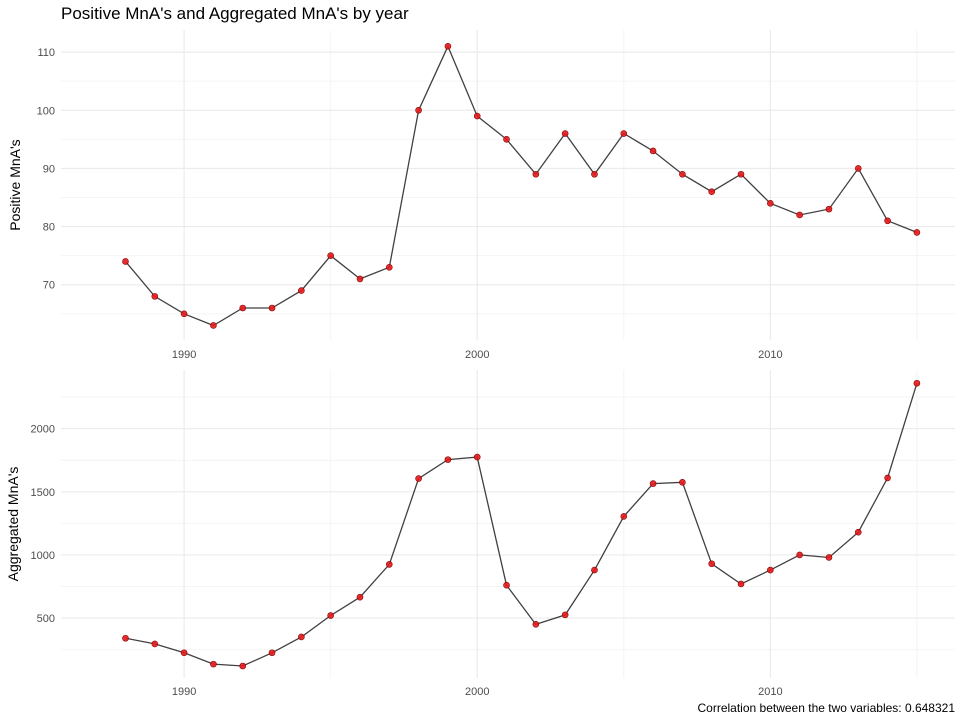  What do you see at coordinates (46, 53) in the screenshot?
I see `y-tick-label: 110` at bounding box center [46, 53].